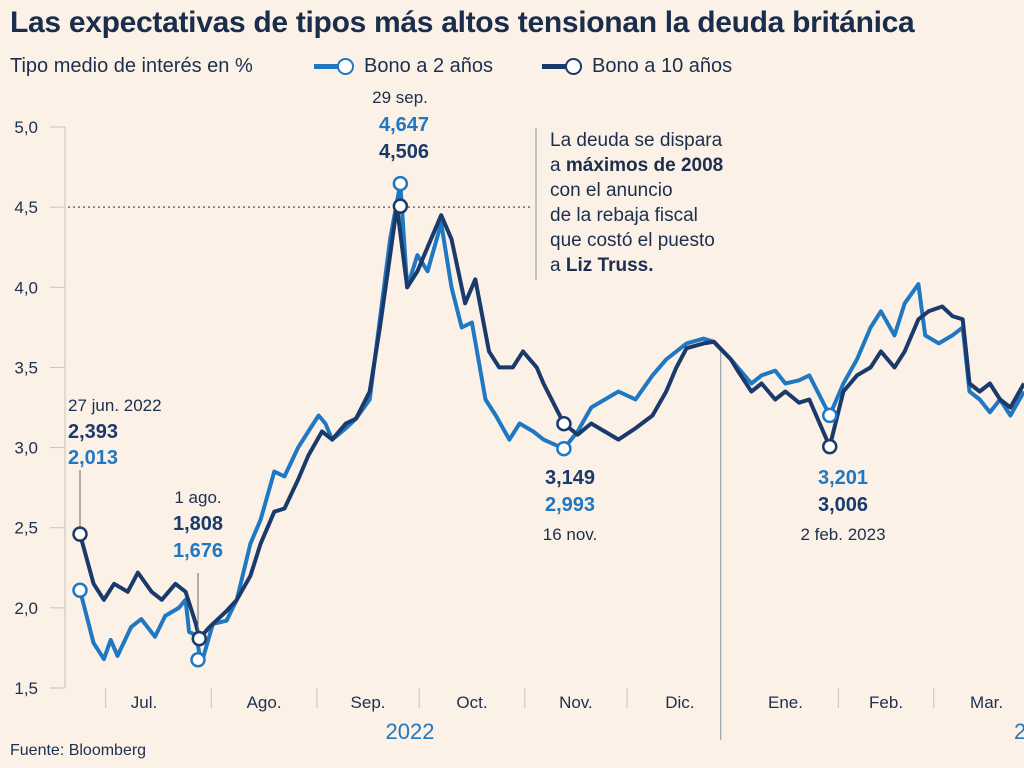  I want to click on annotation-value10-feb: 3,006, so click(843, 505).